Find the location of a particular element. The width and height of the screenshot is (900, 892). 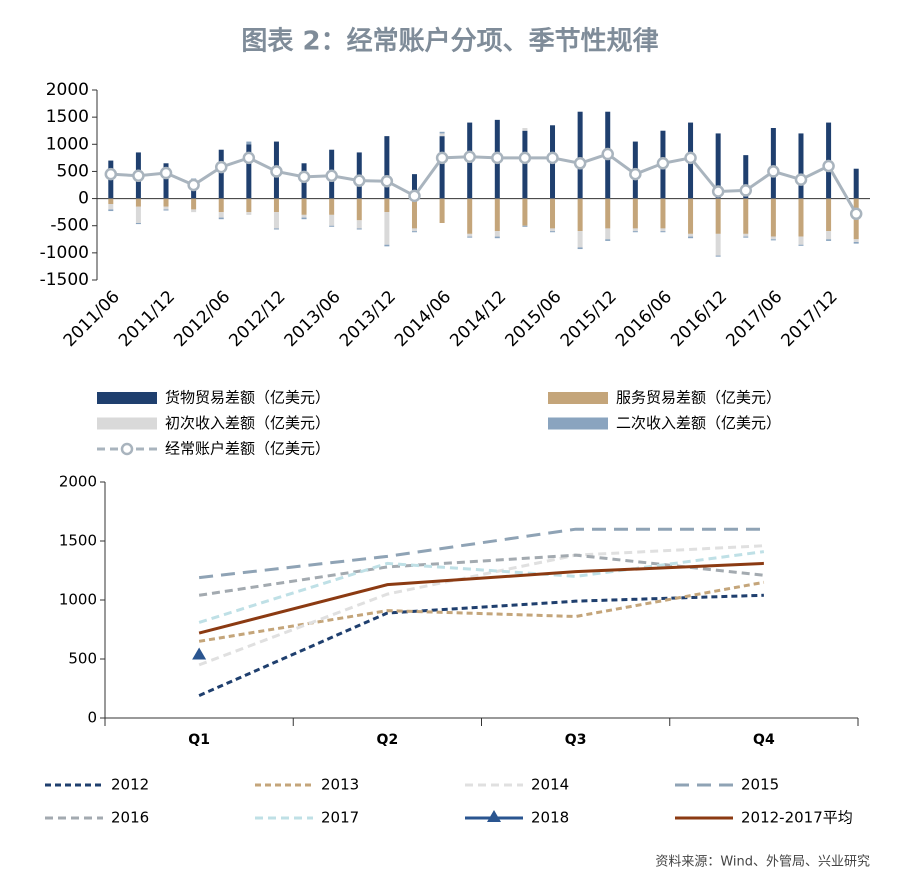

x-tick-label: 2016/06 is located at coordinates (644, 319).